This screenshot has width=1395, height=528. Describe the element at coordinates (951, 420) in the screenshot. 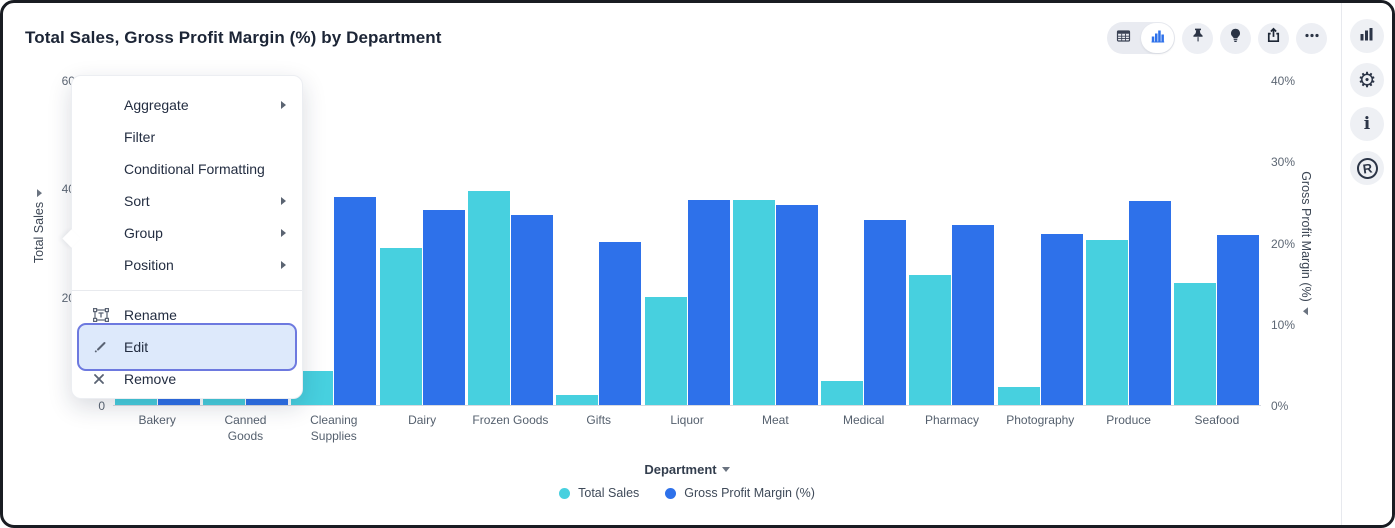

I see `x-axis-label: Pharmacy` at that location.